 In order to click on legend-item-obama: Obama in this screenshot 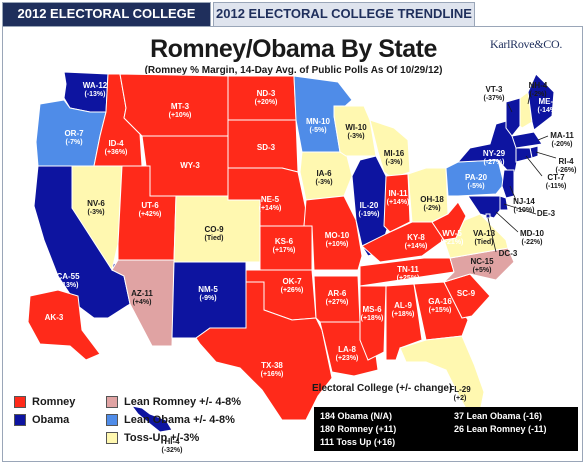, I will do `click(41, 420)`.